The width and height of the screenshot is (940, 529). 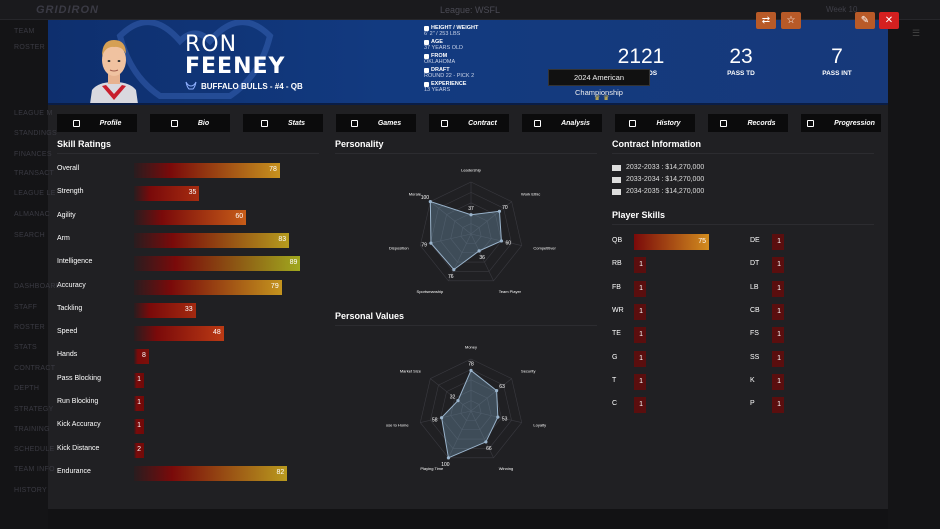 I want to click on radar-area, so click(x=465, y=235).